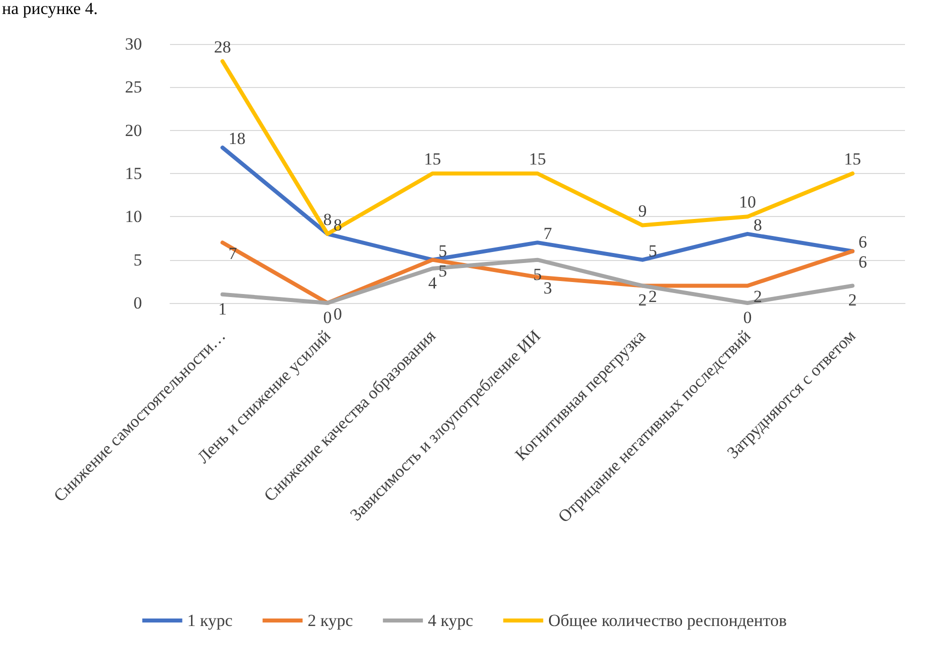 Image resolution: width=929 pixels, height=648 pixels. Describe the element at coordinates (747, 202) in the screenshot. I see `data-label: 10` at that location.